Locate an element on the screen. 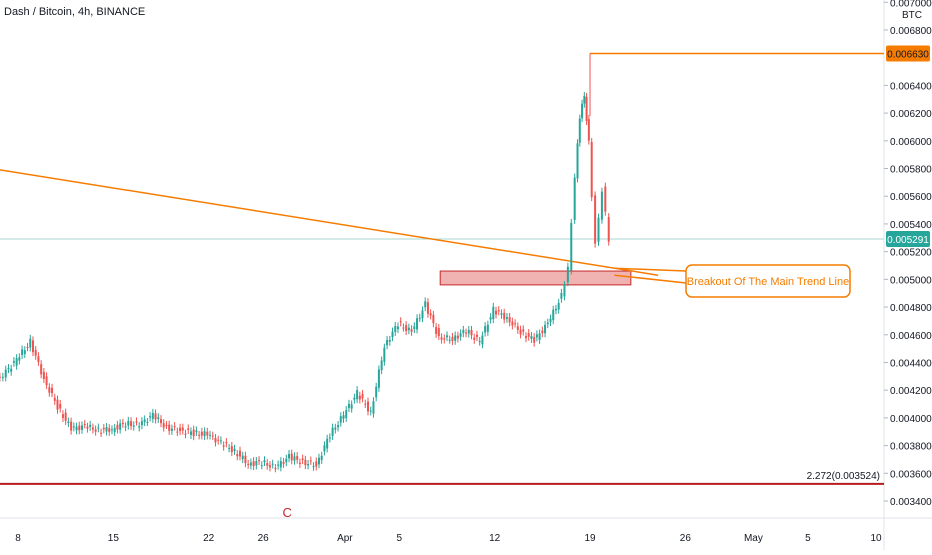  x-tick-label: Apr is located at coordinates (345, 538).